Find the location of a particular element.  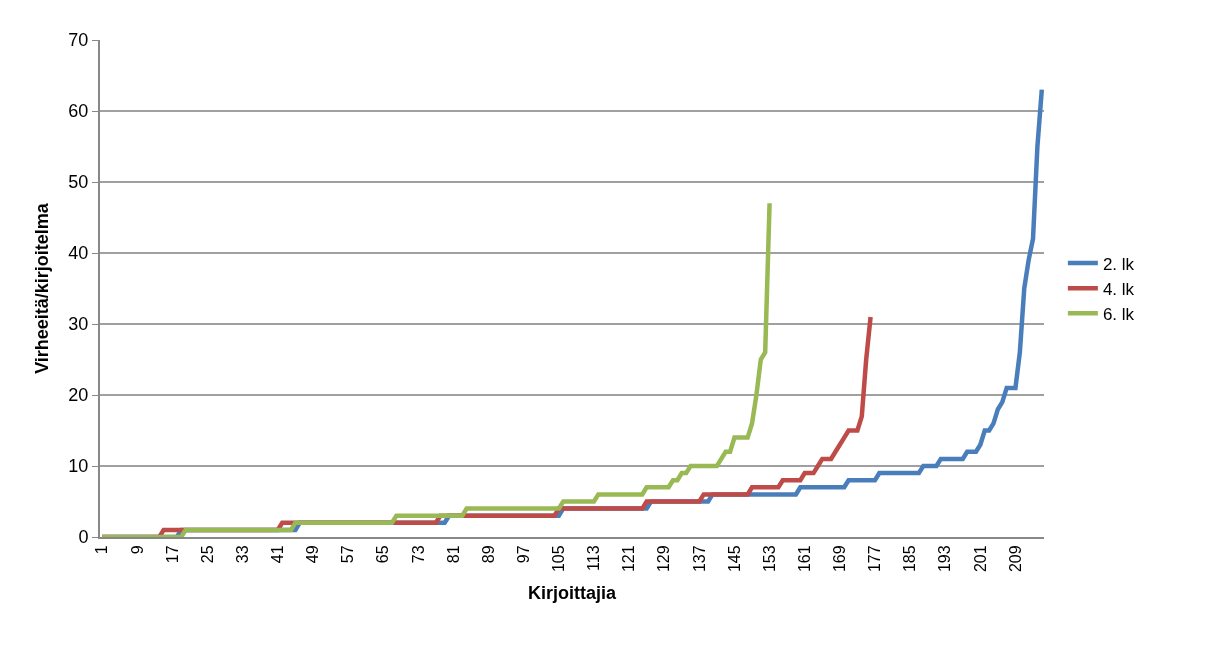

y-tick-label: 30 is located at coordinates (78, 324).